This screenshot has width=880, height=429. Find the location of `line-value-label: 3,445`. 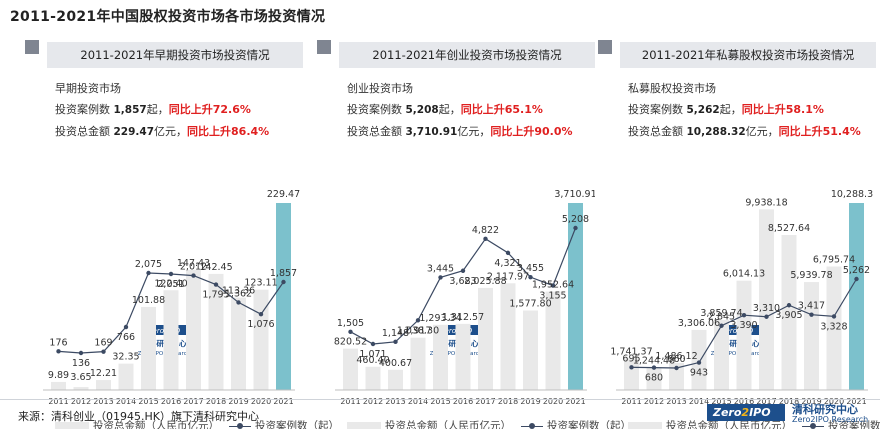

line-value-label: 3,445 is located at coordinates (440, 268).